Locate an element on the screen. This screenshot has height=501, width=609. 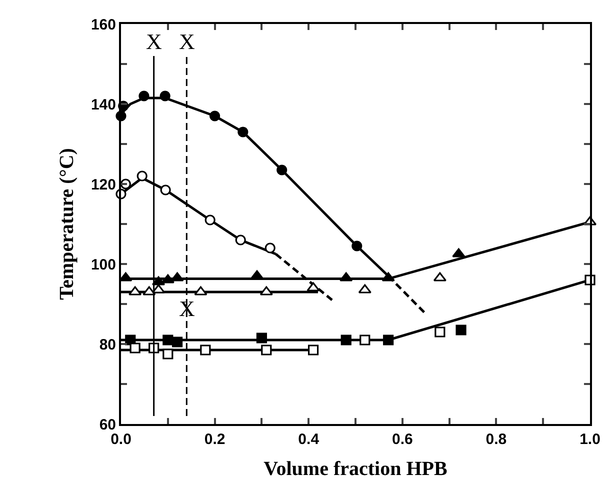
y-tick-label: 120 is located at coordinates (103, 185).